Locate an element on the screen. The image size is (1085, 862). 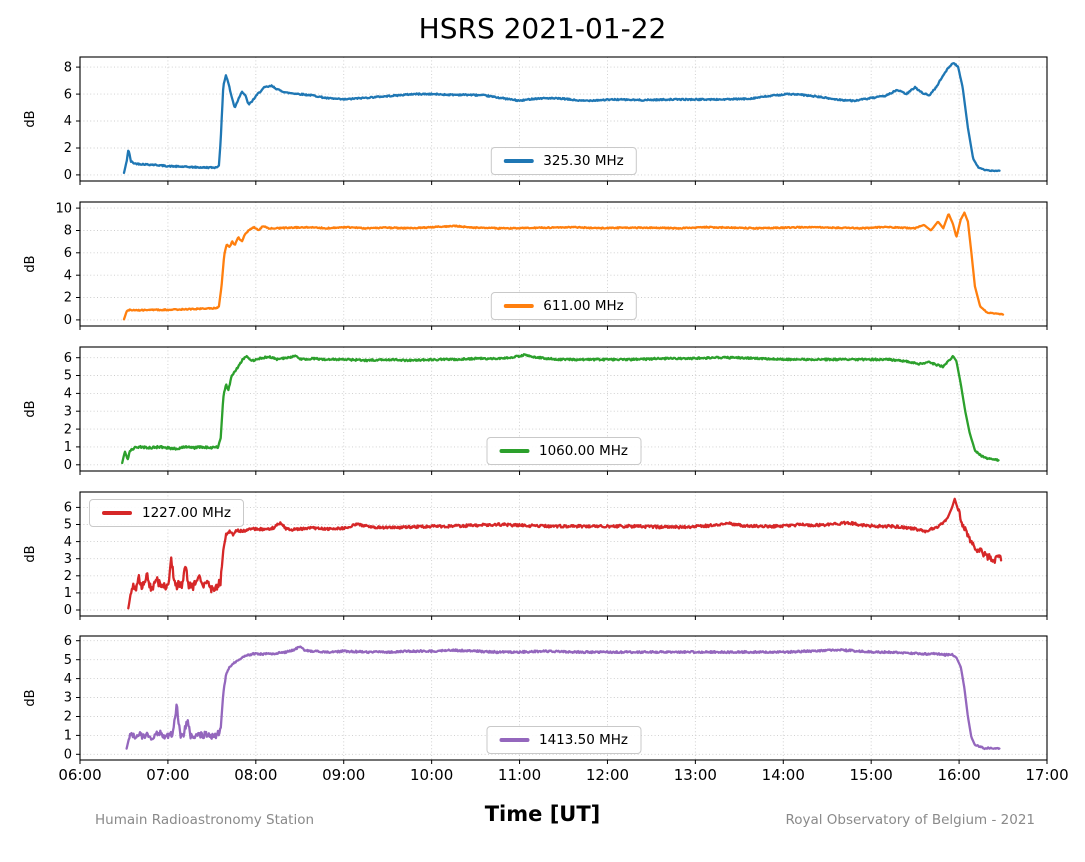
x-tick-label: 11:00 is located at coordinates (519, 775).